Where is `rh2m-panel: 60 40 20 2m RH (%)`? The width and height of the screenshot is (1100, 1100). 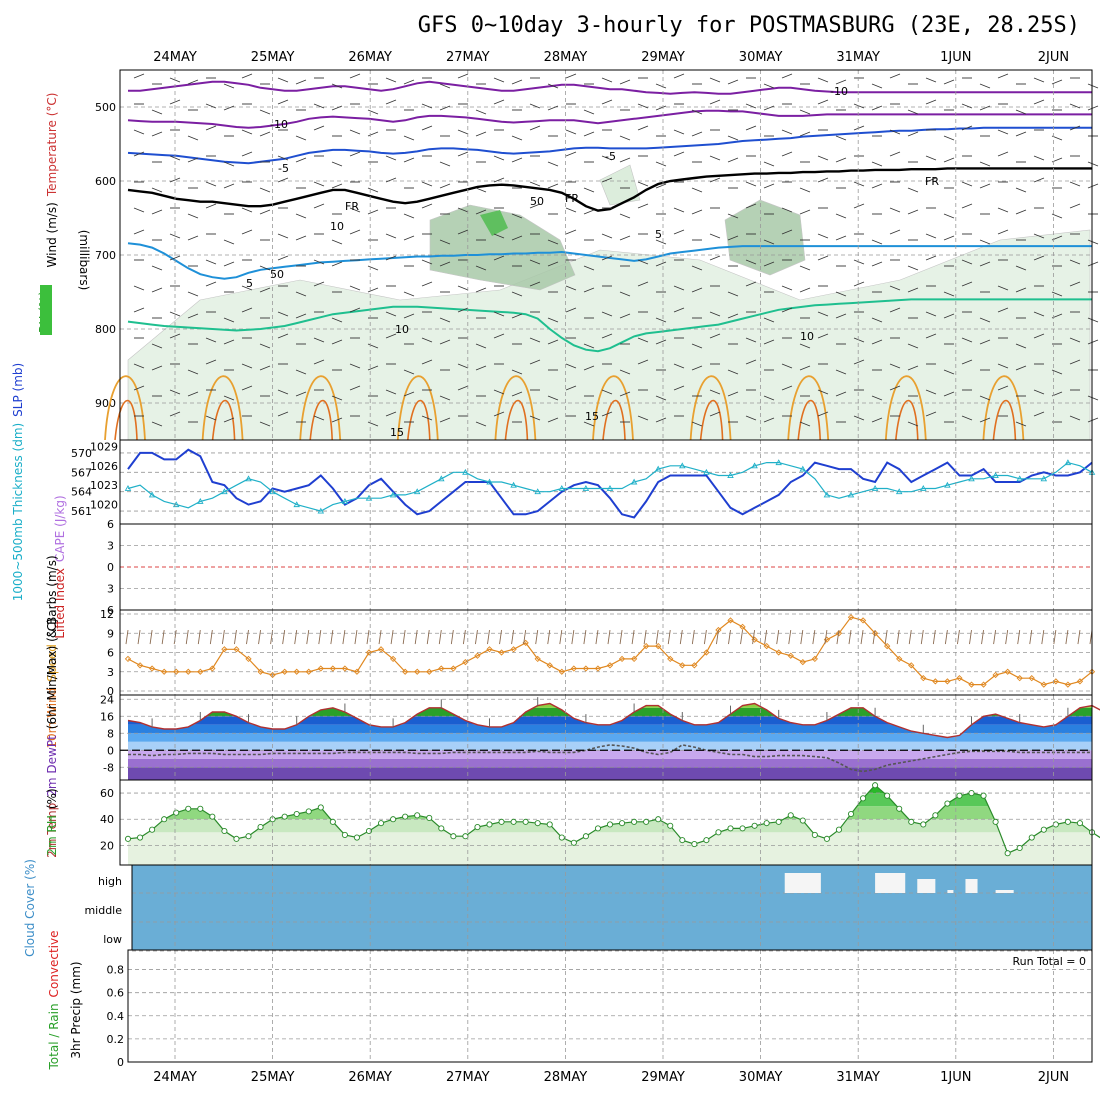
rh2m-panel: 60 40 20 2m RH (%) is located at coordinates (572, 822).